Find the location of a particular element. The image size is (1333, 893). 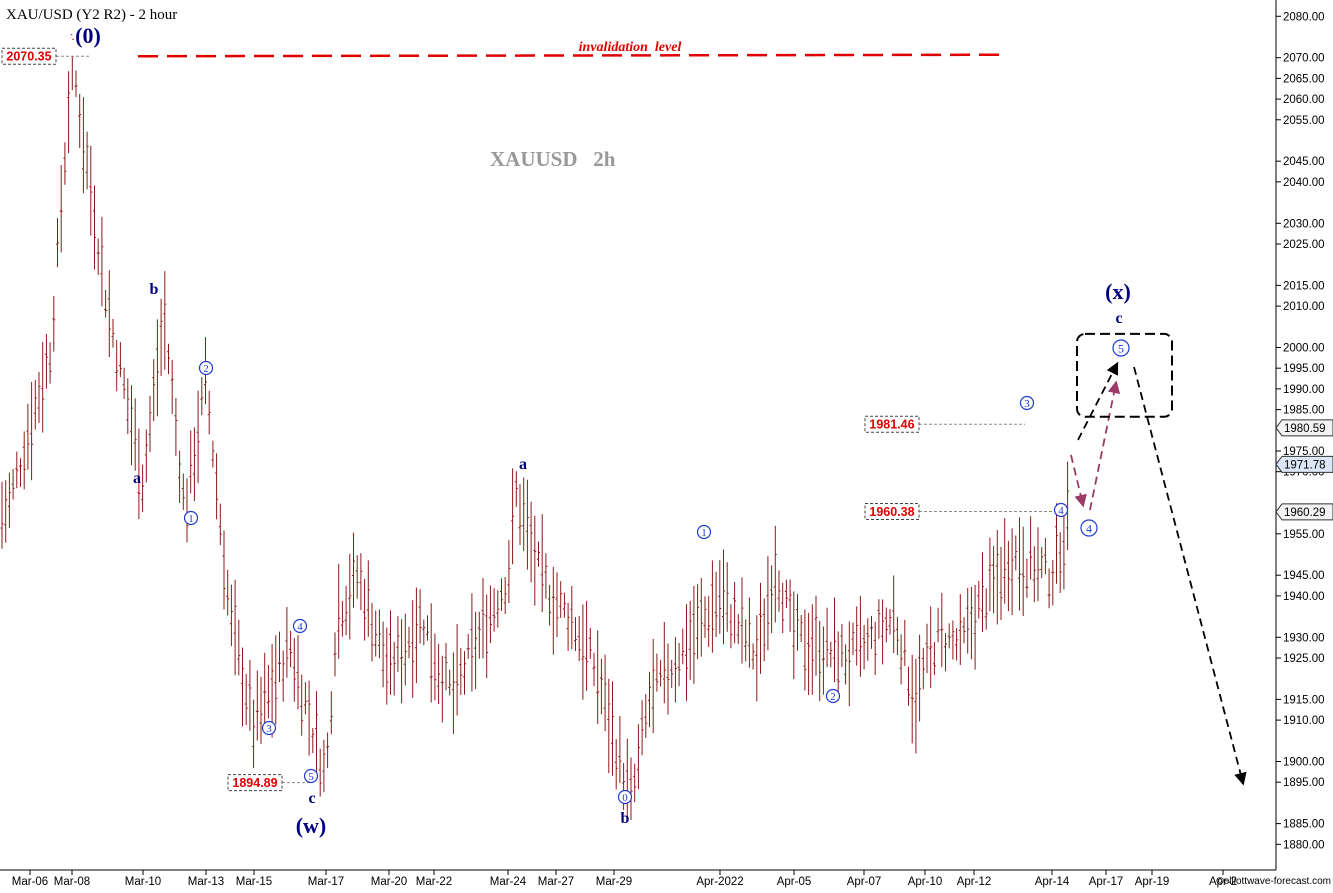

x-tick-label: Apr-07 is located at coordinates (864, 882).